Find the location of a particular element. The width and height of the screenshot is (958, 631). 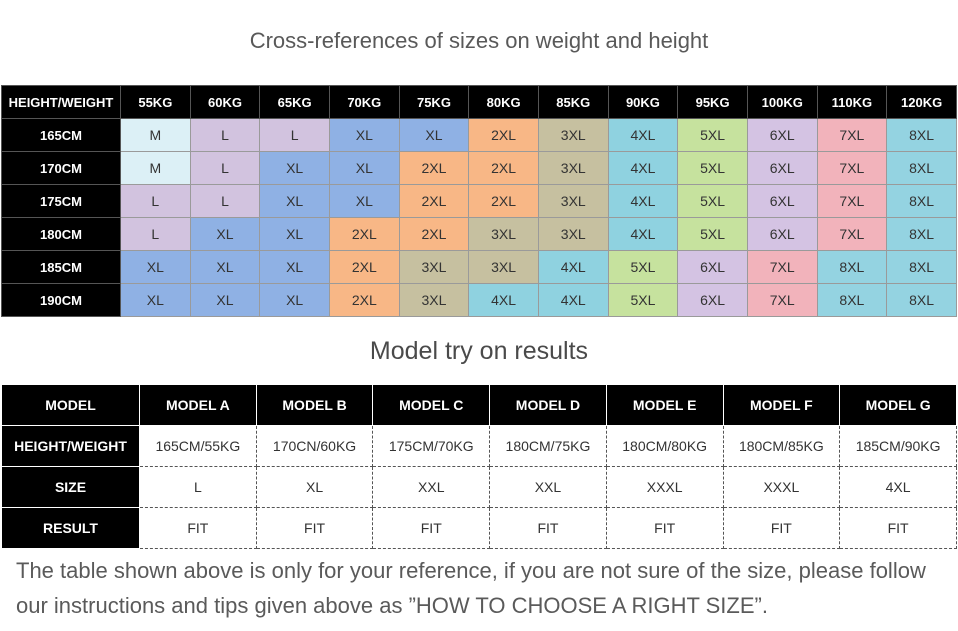

model-value-cell: 180CM/75KG is located at coordinates (548, 446).